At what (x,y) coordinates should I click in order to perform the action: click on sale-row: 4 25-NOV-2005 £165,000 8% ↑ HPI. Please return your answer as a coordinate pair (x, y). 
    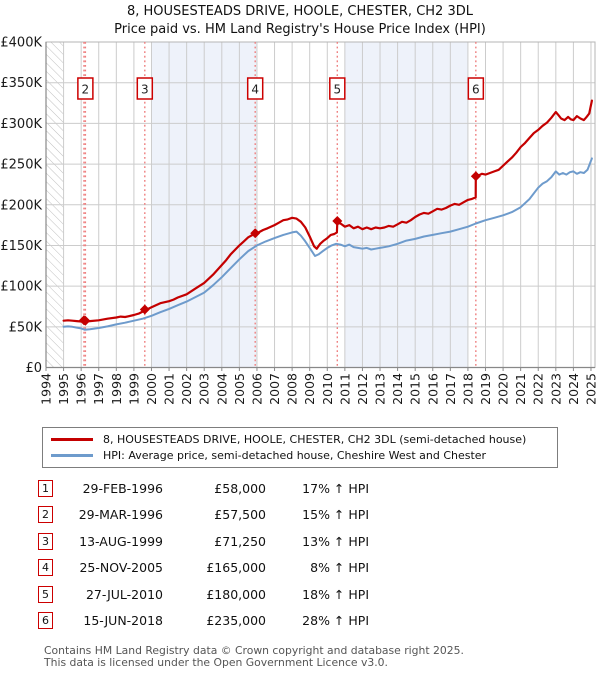
    Looking at the image, I should click on (238, 568).